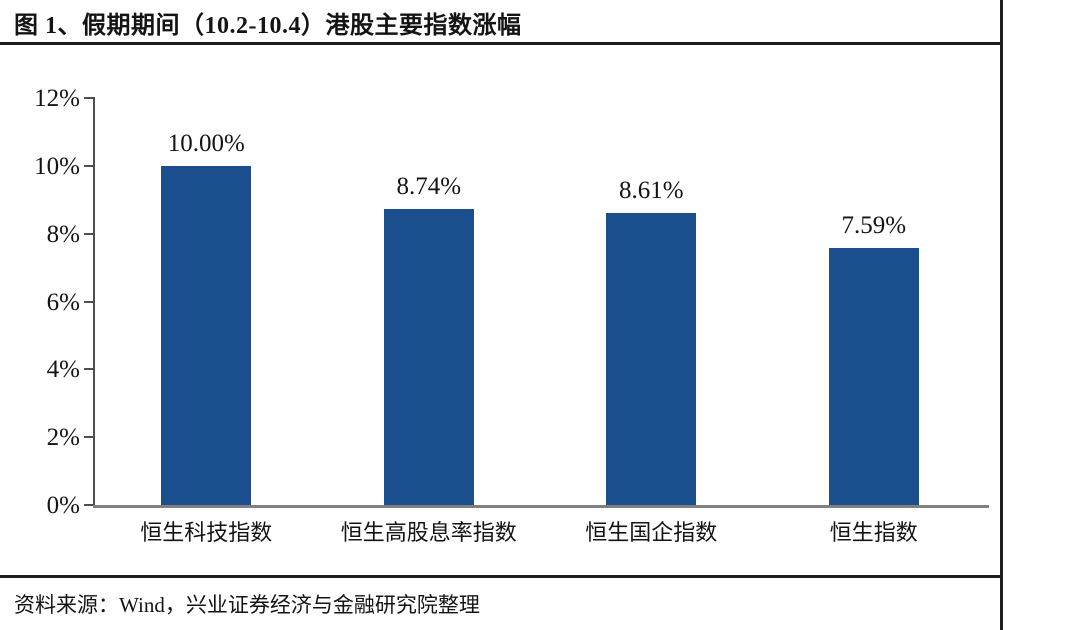 This screenshot has height=630, width=1080. Describe the element at coordinates (63, 505) in the screenshot. I see `y-axis-tick-label: 0%` at that location.